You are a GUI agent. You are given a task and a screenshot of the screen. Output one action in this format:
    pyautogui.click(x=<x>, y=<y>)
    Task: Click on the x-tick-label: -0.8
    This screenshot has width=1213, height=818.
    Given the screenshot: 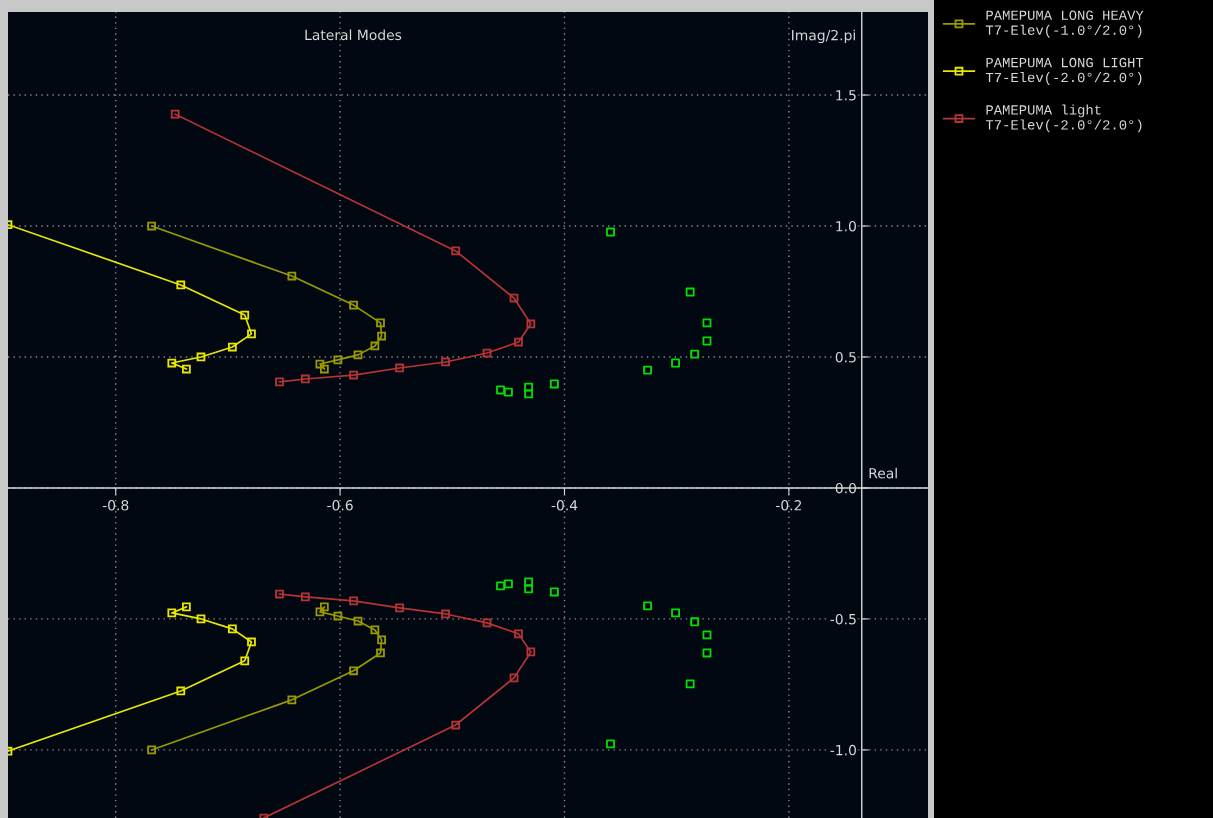 What is the action you would take?
    pyautogui.click(x=115, y=505)
    